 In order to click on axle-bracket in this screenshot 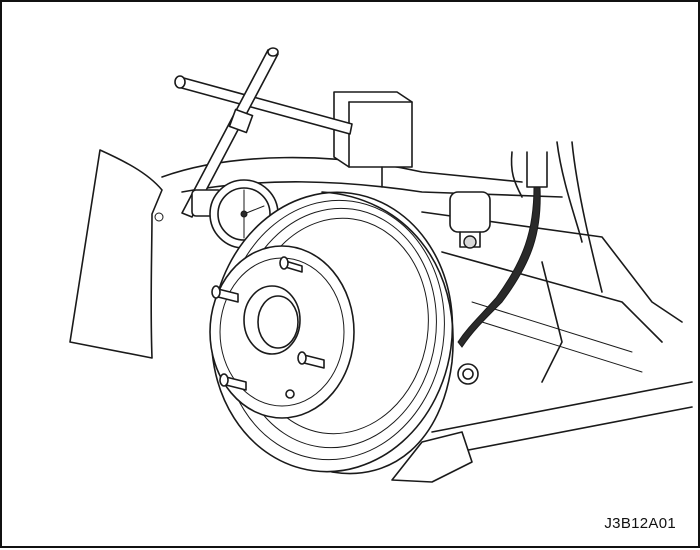, I will do `click(435, 423)`.